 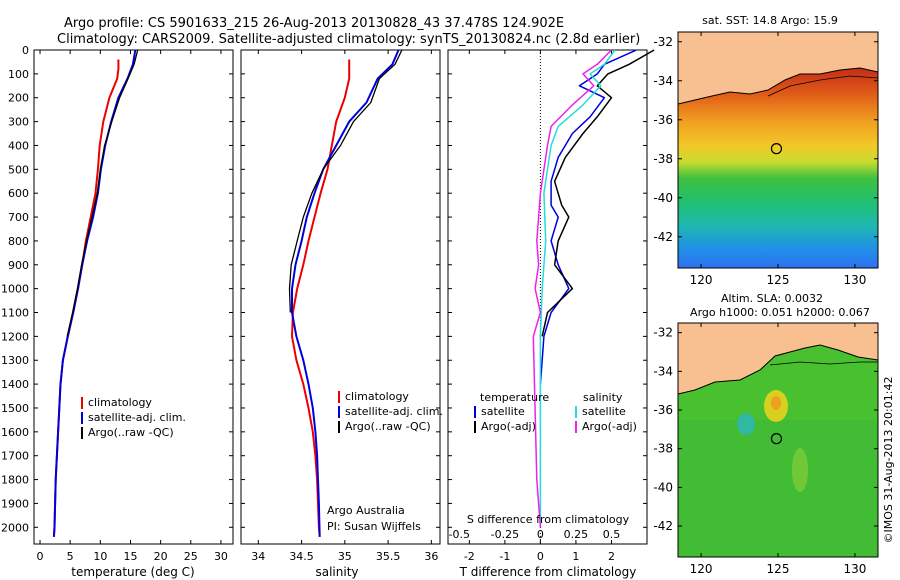 What do you see at coordinates (576, 534) in the screenshot?
I see `s-tick-label: 0.25` at bounding box center [576, 534].